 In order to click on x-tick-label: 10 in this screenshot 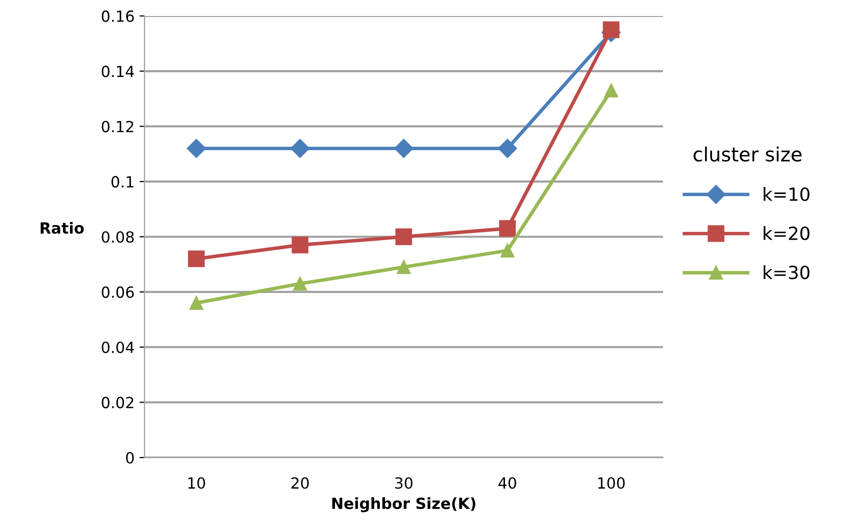, I will do `click(197, 483)`.